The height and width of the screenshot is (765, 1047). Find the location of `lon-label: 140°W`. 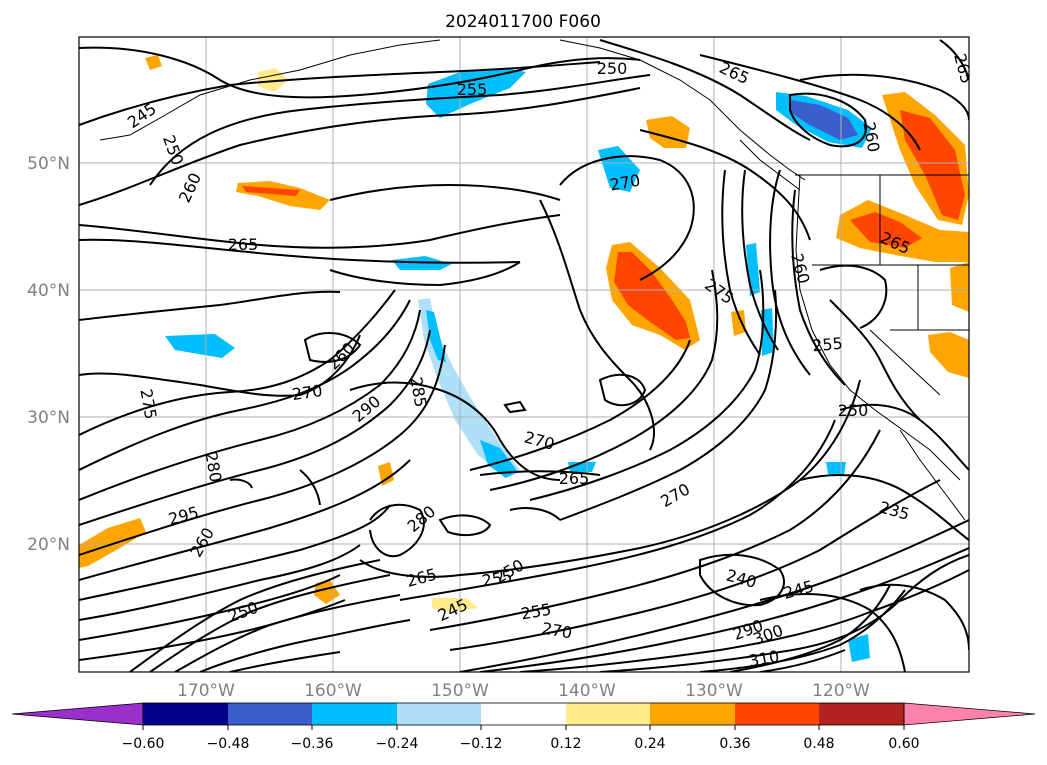

lon-label: 140°W is located at coordinates (587, 691).